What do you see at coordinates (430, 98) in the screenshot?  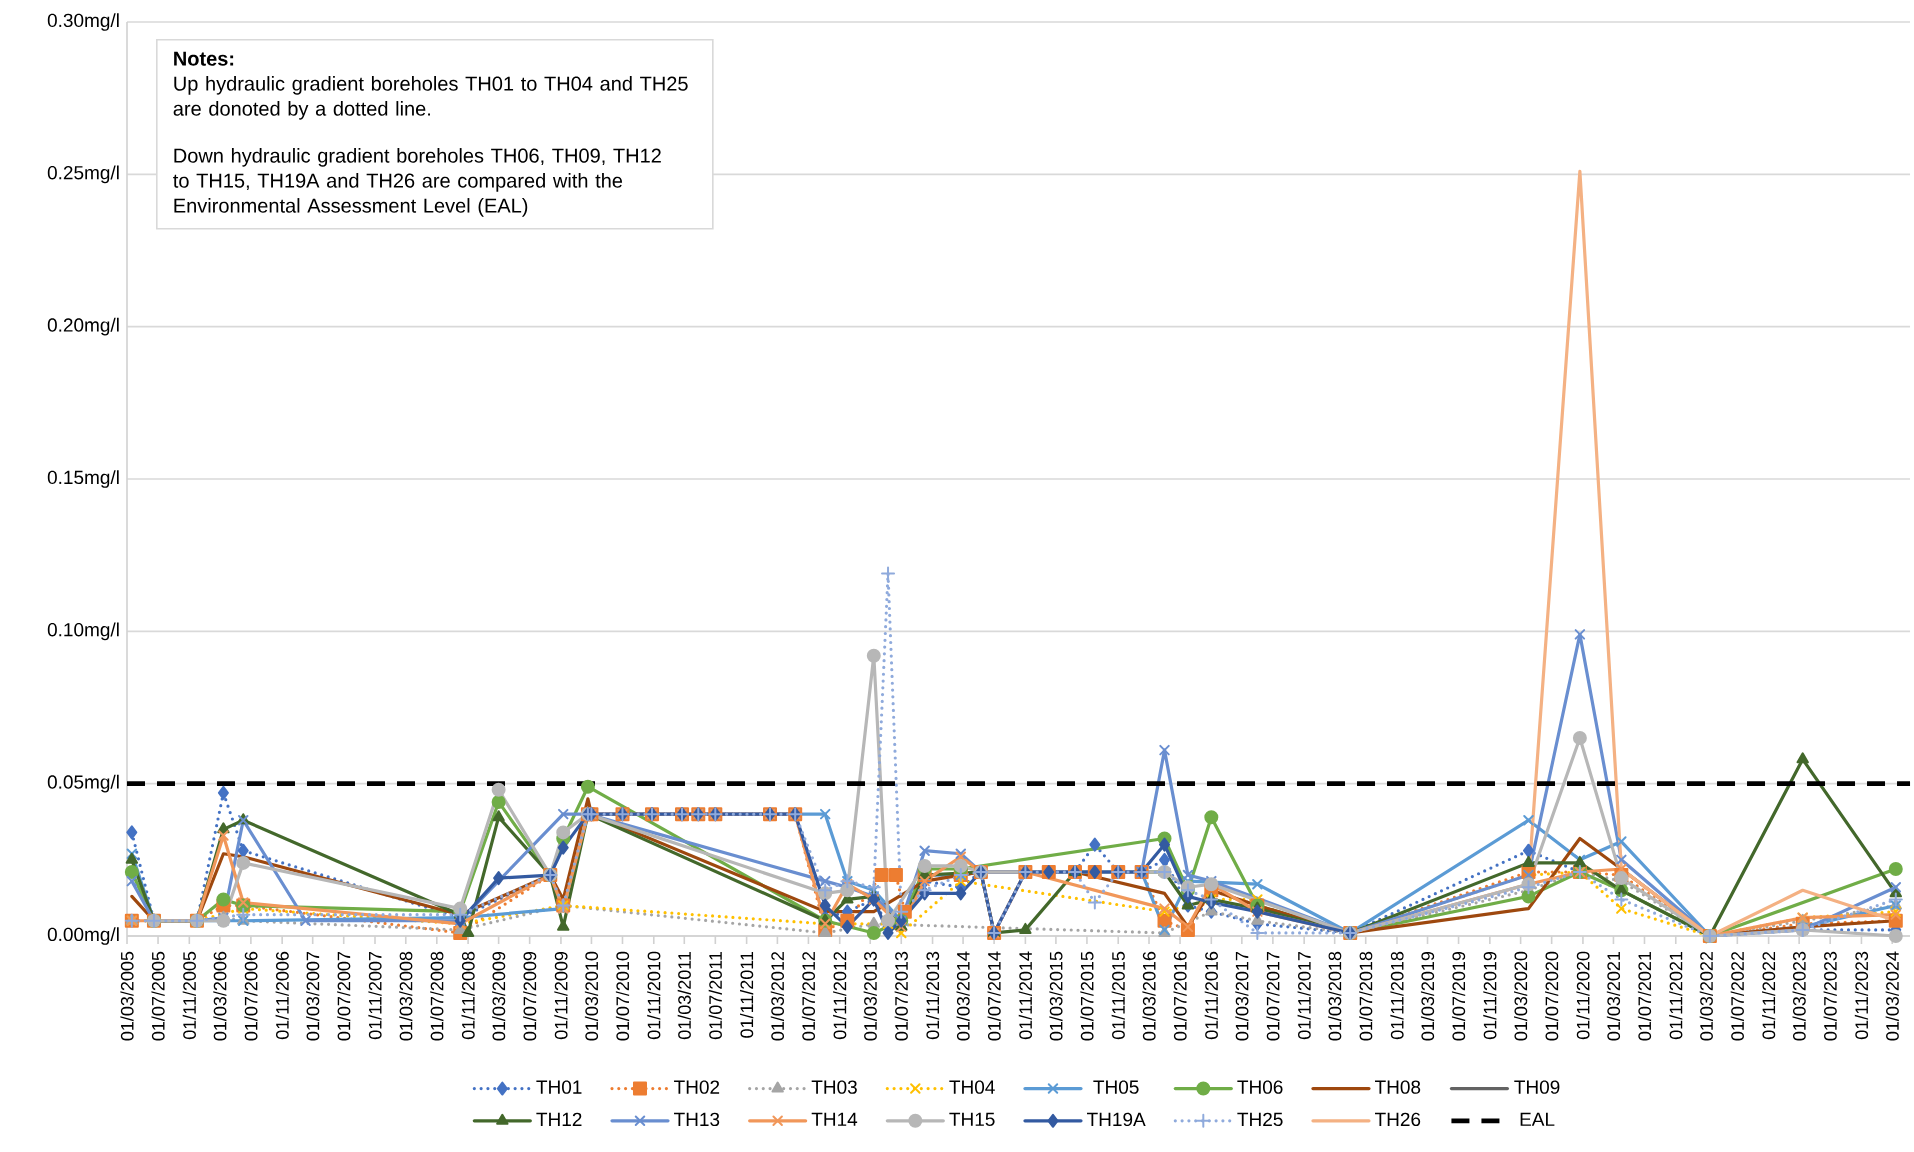 I see `annotation: Up hydraulic gradient boreholes TH01 to TH04 and TH25 are donoted by a dotted line.` at bounding box center [430, 98].